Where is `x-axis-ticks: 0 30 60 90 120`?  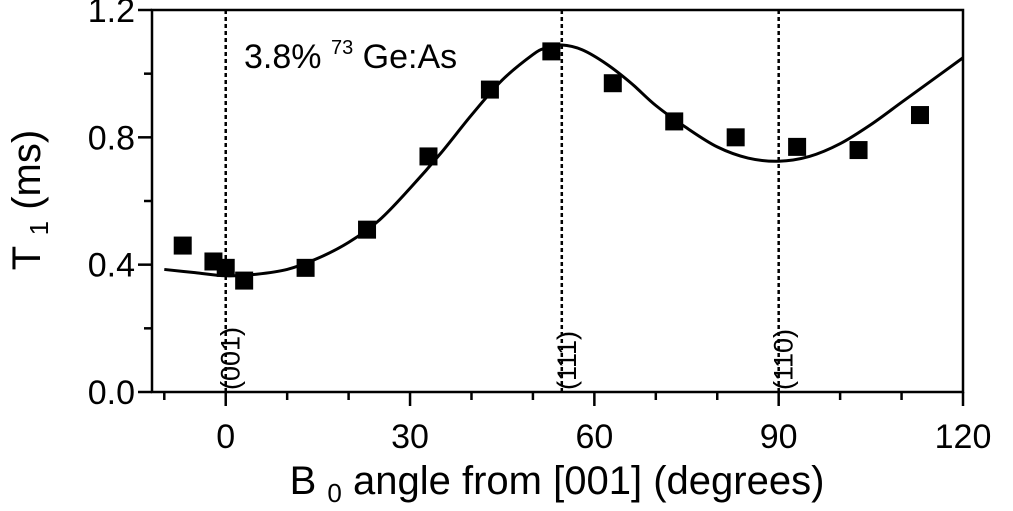 x-axis-ticks: 0 30 60 90 120 is located at coordinates (577, 424).